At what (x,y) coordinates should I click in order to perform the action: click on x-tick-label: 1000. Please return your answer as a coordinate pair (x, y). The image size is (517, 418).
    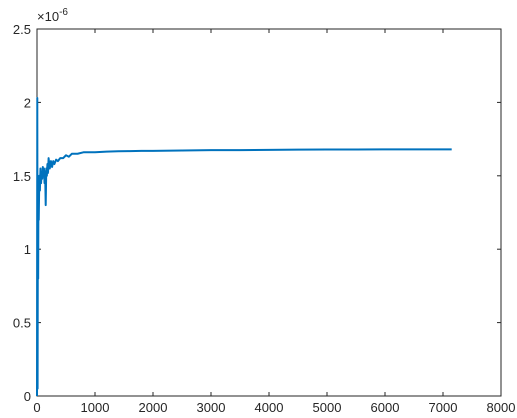
    Looking at the image, I should click on (95, 407).